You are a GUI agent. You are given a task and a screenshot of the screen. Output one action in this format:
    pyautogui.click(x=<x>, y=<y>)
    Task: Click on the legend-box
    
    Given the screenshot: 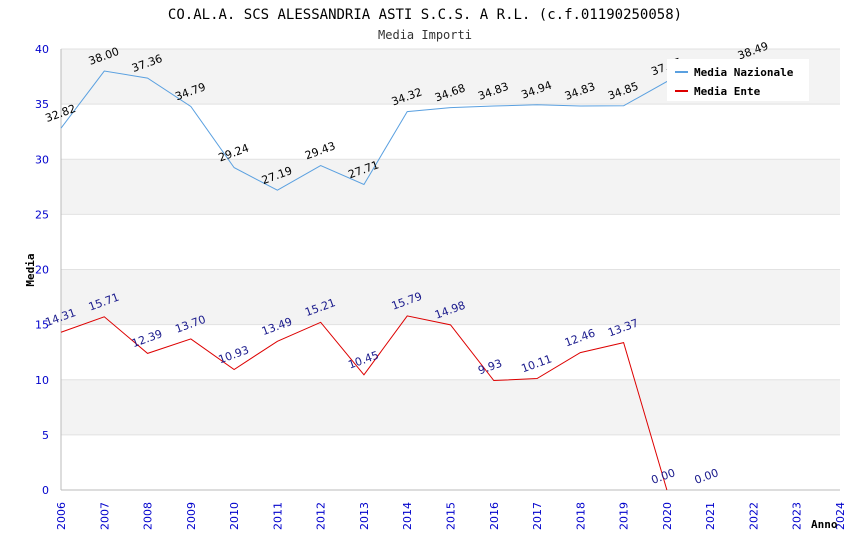 What is the action you would take?
    pyautogui.click(x=738, y=80)
    